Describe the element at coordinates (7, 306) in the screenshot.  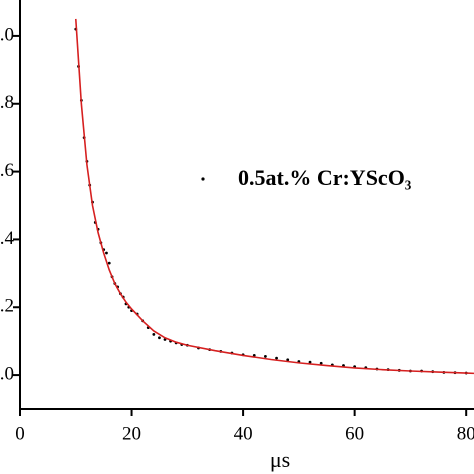
I see `y-tick-label: 0.2` at that location.